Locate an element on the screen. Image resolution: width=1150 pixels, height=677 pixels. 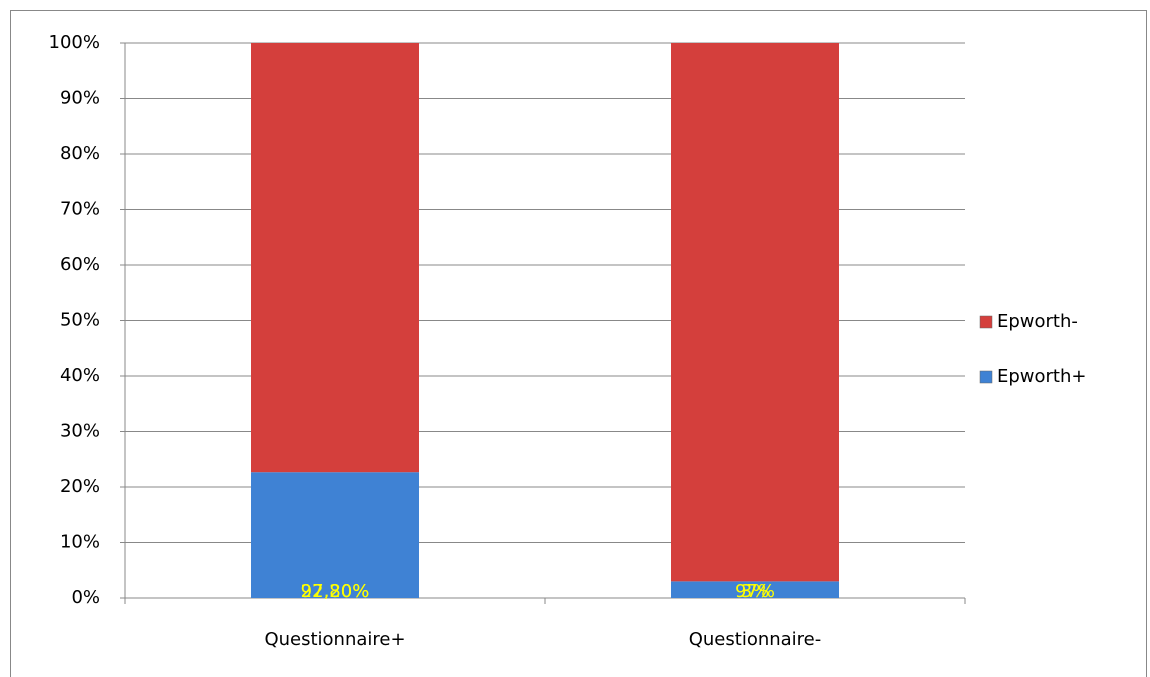
legend-label: Epworth+ is located at coordinates (1041, 376).